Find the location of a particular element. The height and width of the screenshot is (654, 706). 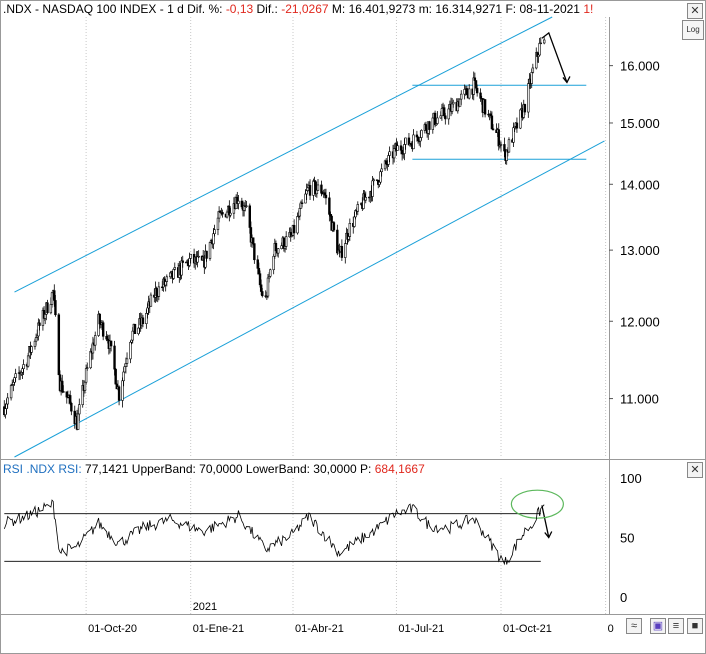

lower-band-value: 30,0000 is located at coordinates (335, 469).